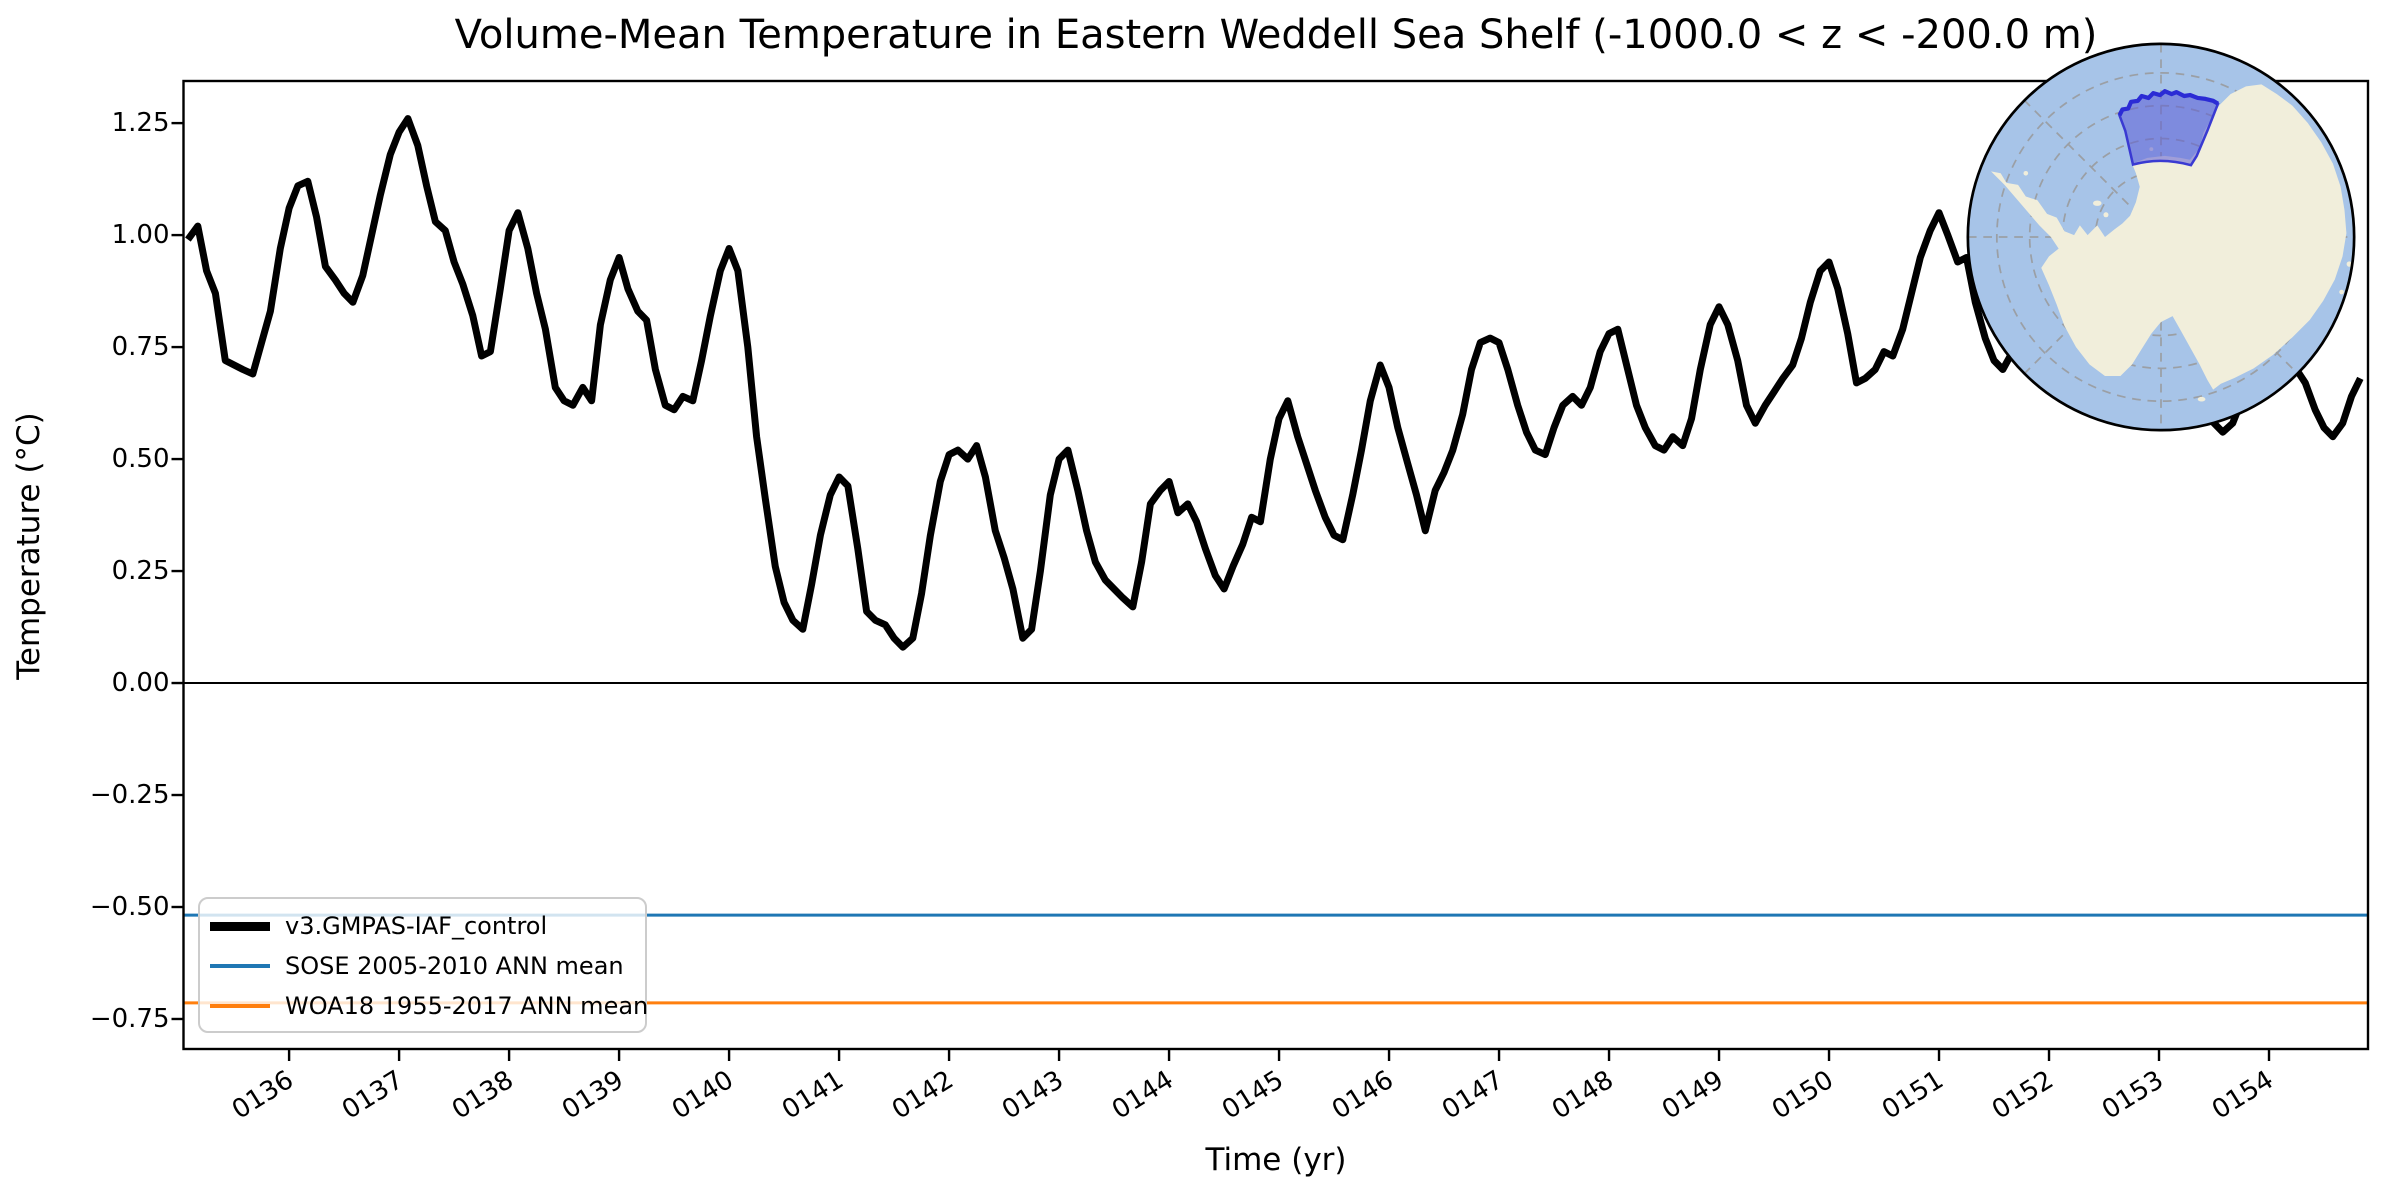 The image size is (2400, 1200). I want to click on legend-label: v3.GMPAS-IAF_control, so click(416, 926).